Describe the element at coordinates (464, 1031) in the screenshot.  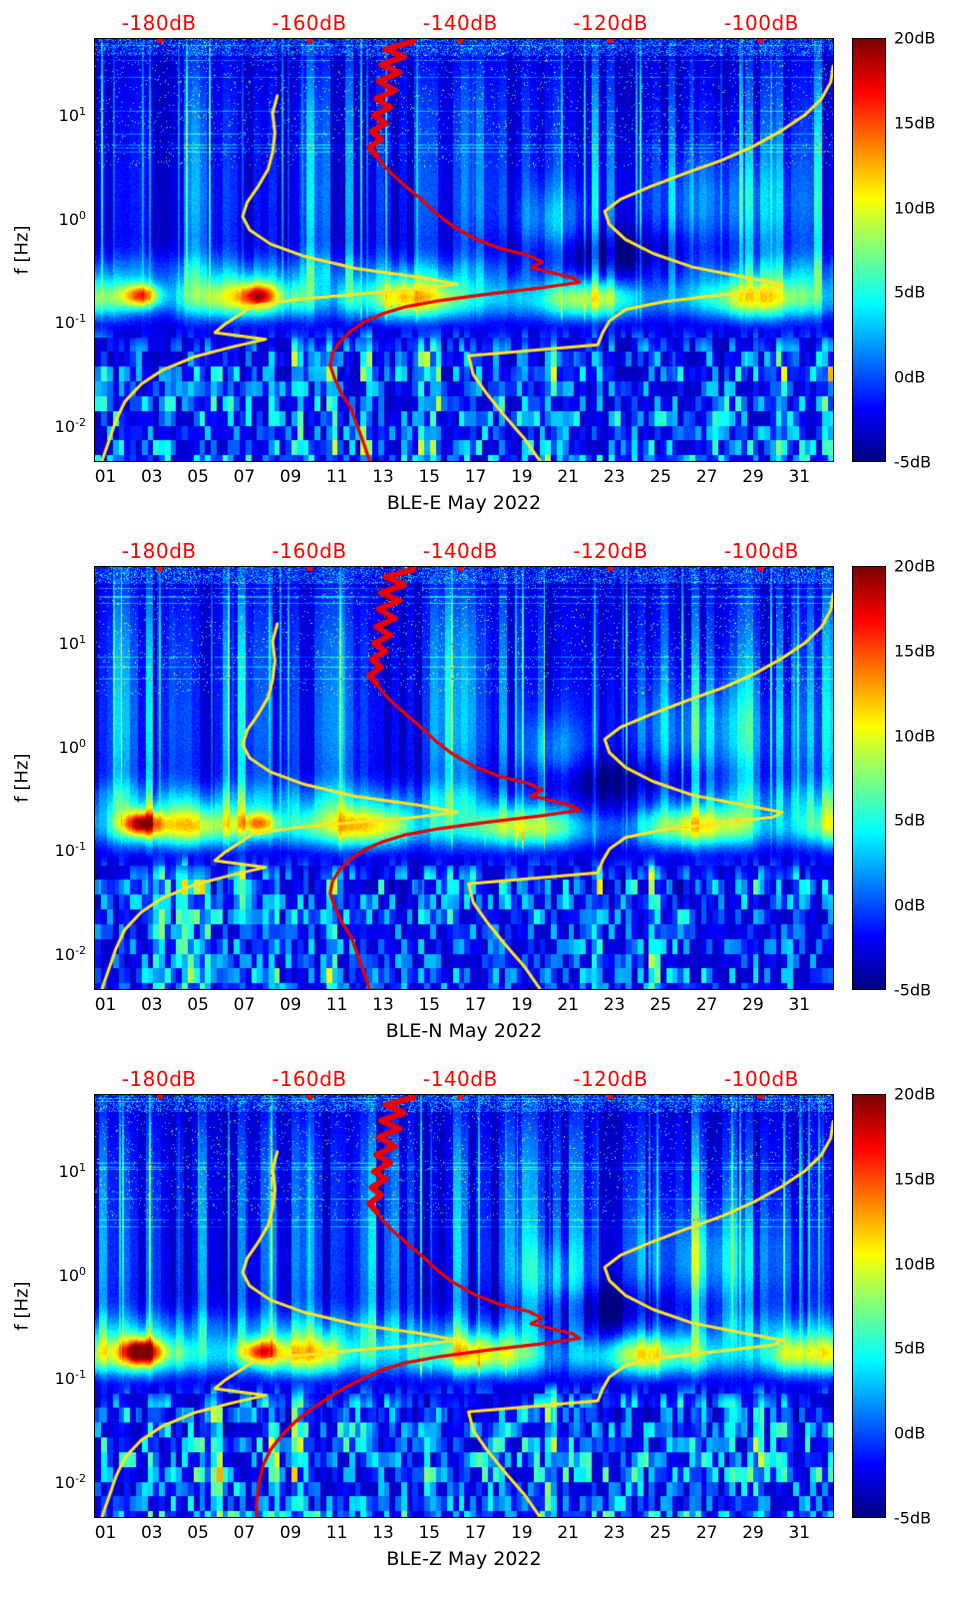
I see `x-axis-title: BLE-N May 2022` at that location.